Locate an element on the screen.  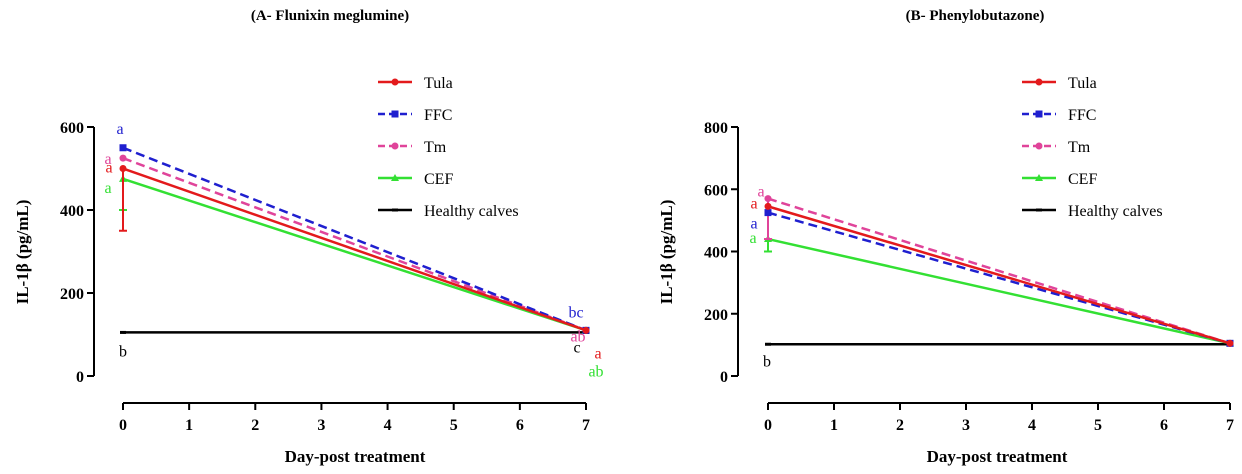
significance-label: bc is located at coordinates (575, 312).